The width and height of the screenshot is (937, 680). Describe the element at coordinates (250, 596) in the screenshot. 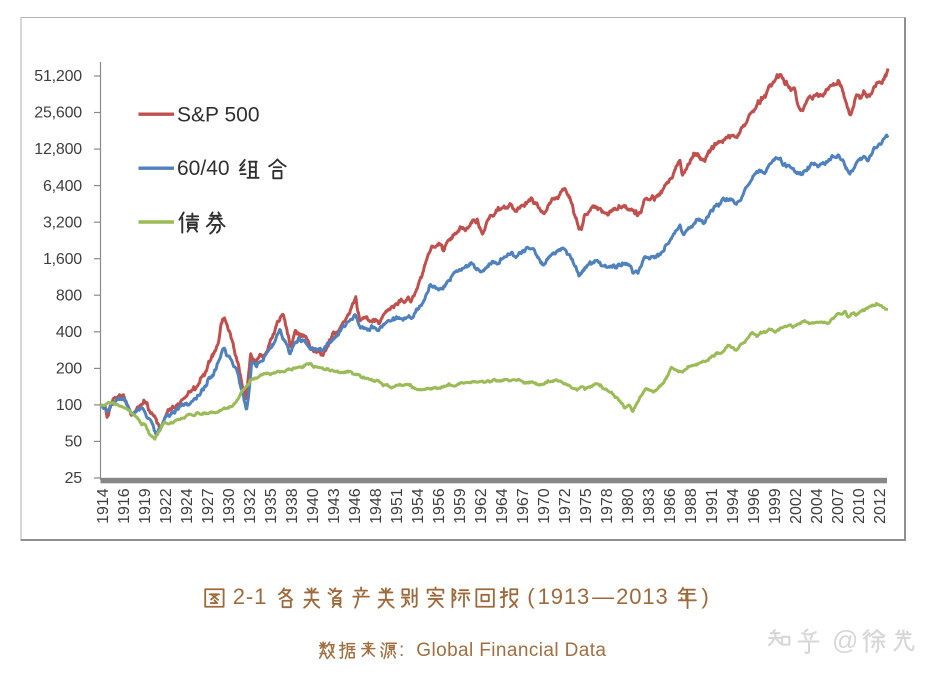

I see `svg-text: 2-1` at that location.